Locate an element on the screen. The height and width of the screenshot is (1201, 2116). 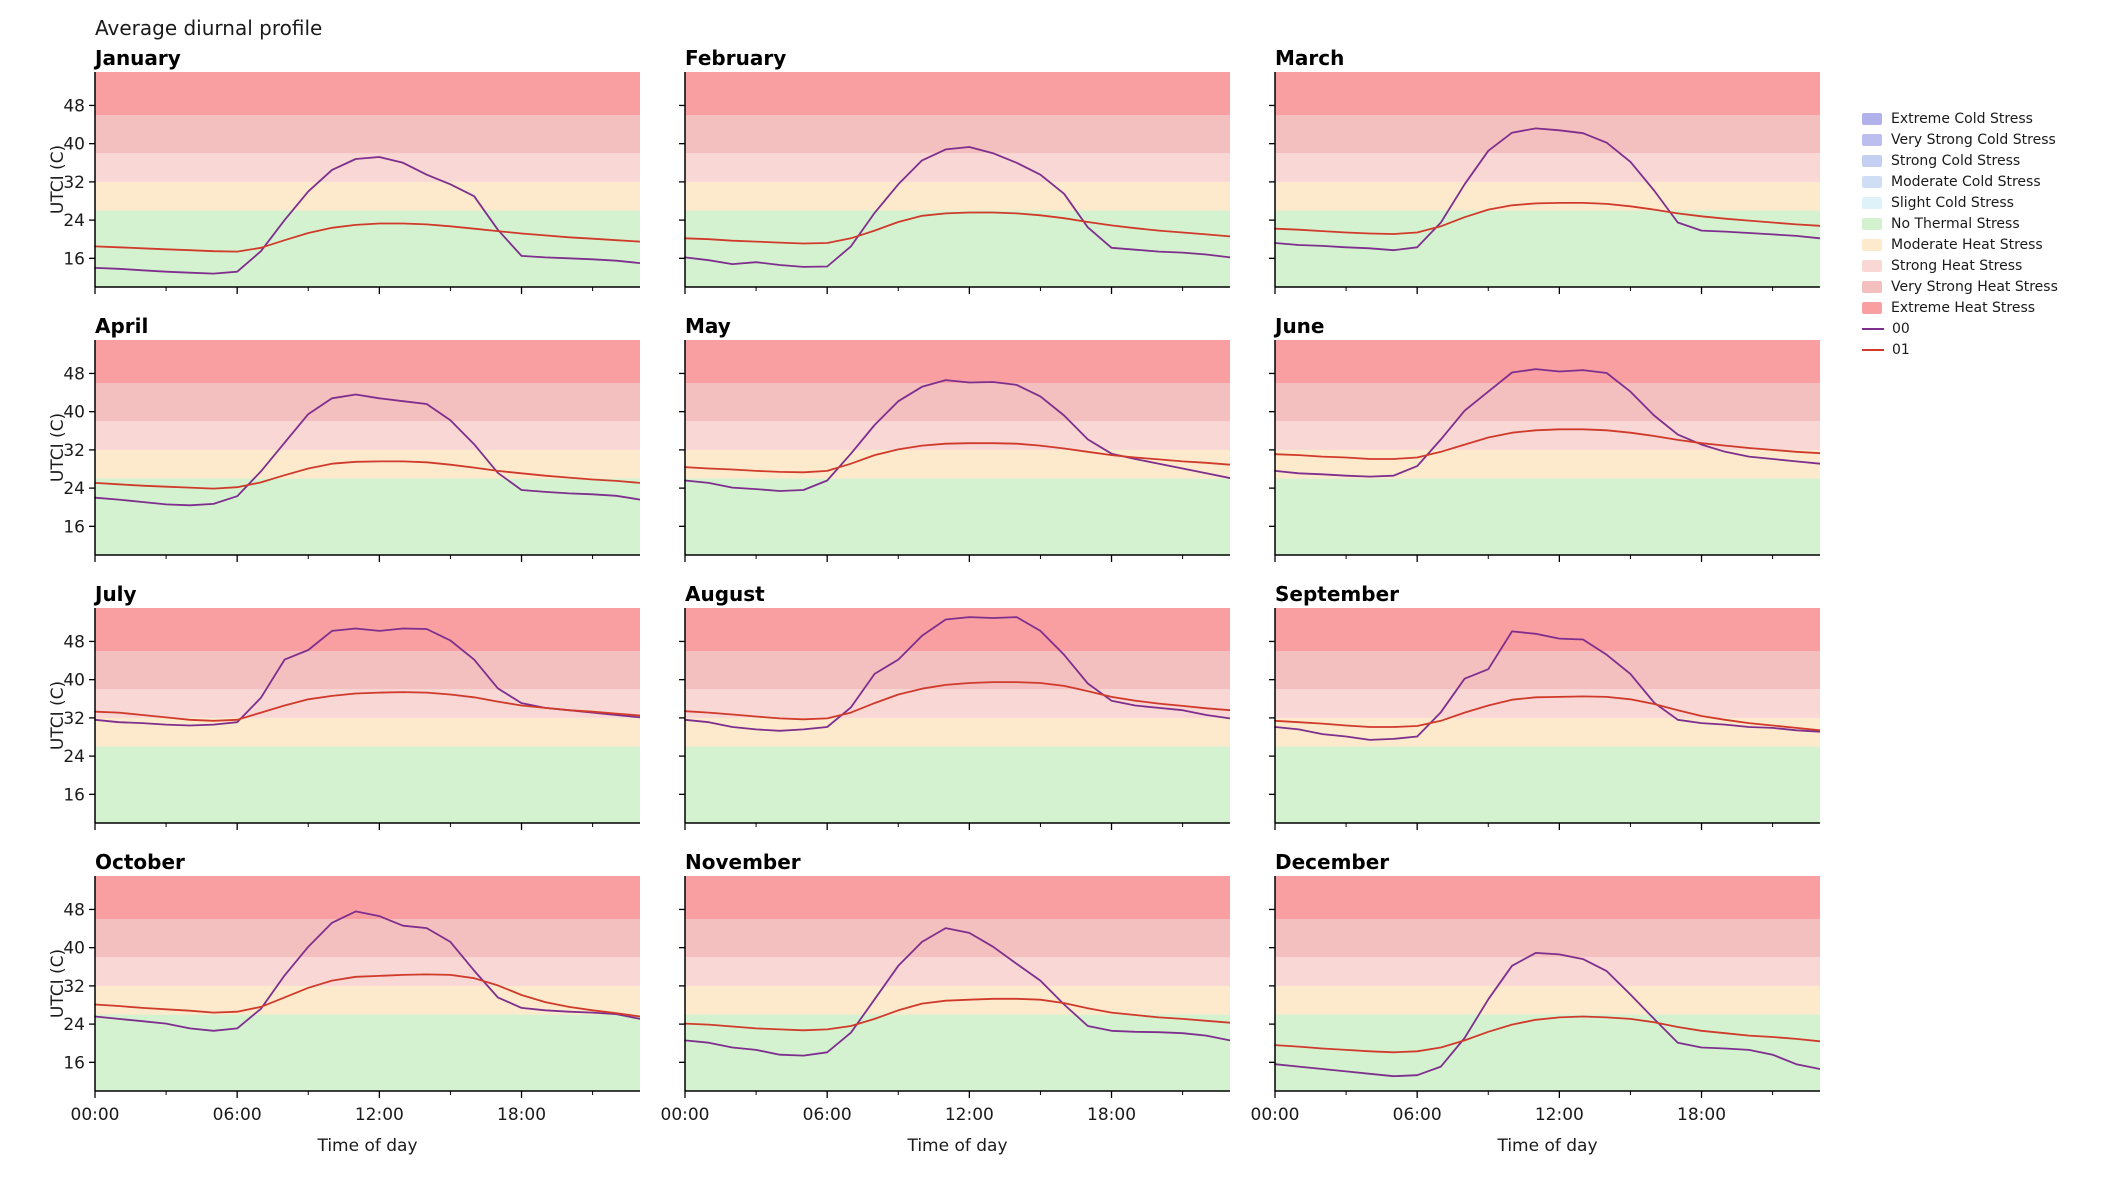
plot-march is located at coordinates (1544, 183).